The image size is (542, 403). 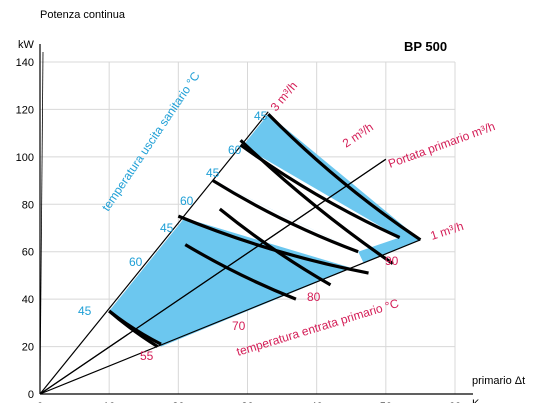 What do you see at coordinates (284, 96) in the screenshot?
I see `flow-label-3: 3 m³/h` at bounding box center [284, 96].